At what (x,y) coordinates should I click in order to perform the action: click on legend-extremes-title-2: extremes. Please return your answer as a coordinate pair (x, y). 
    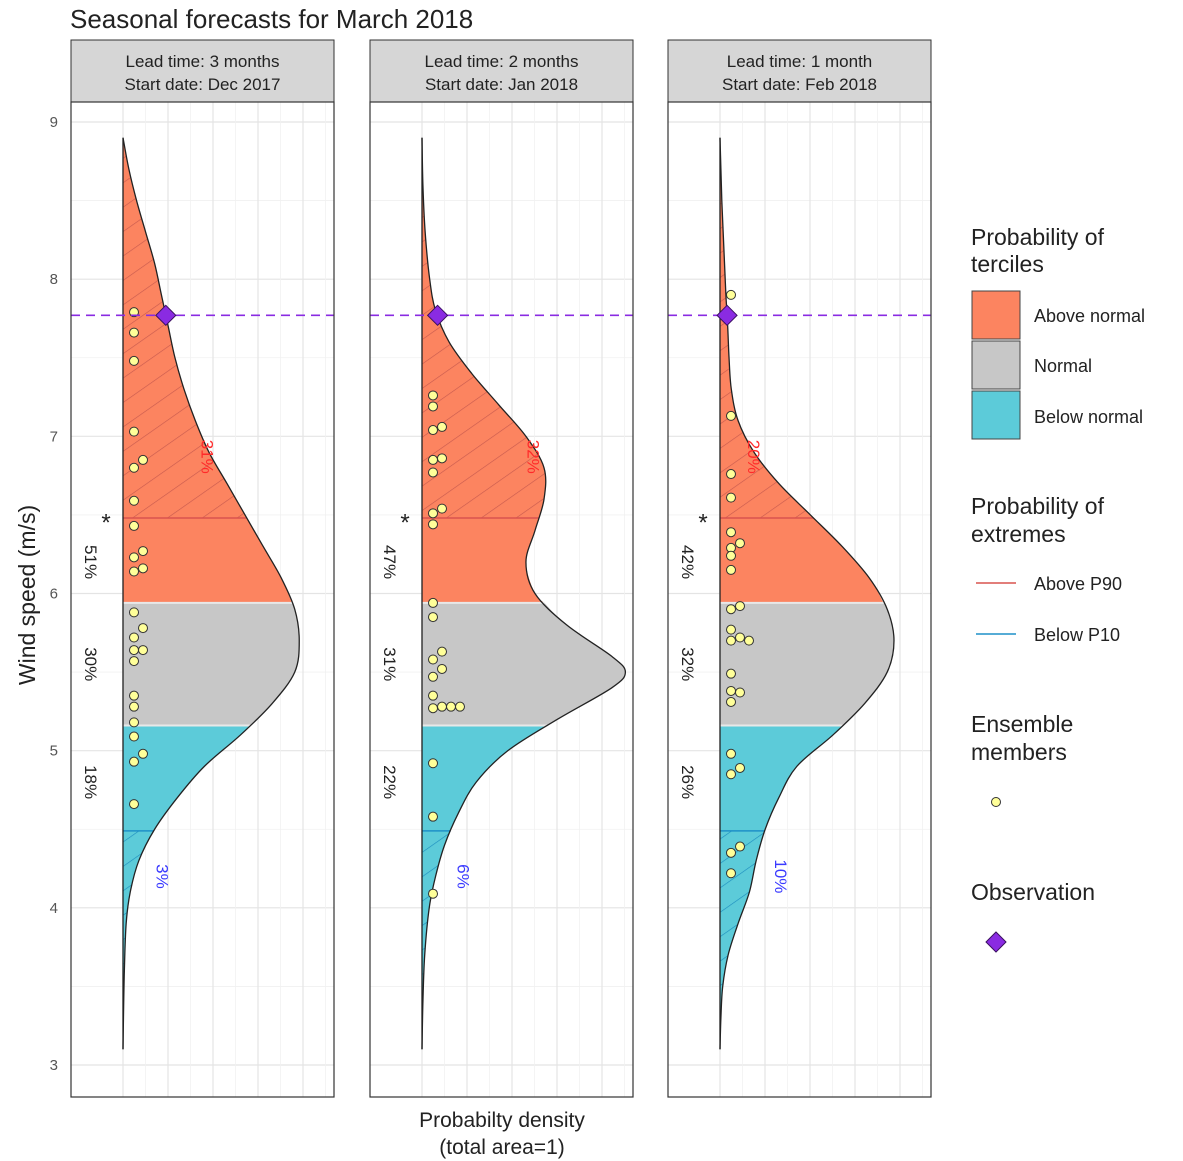
    Looking at the image, I should click on (1018, 534).